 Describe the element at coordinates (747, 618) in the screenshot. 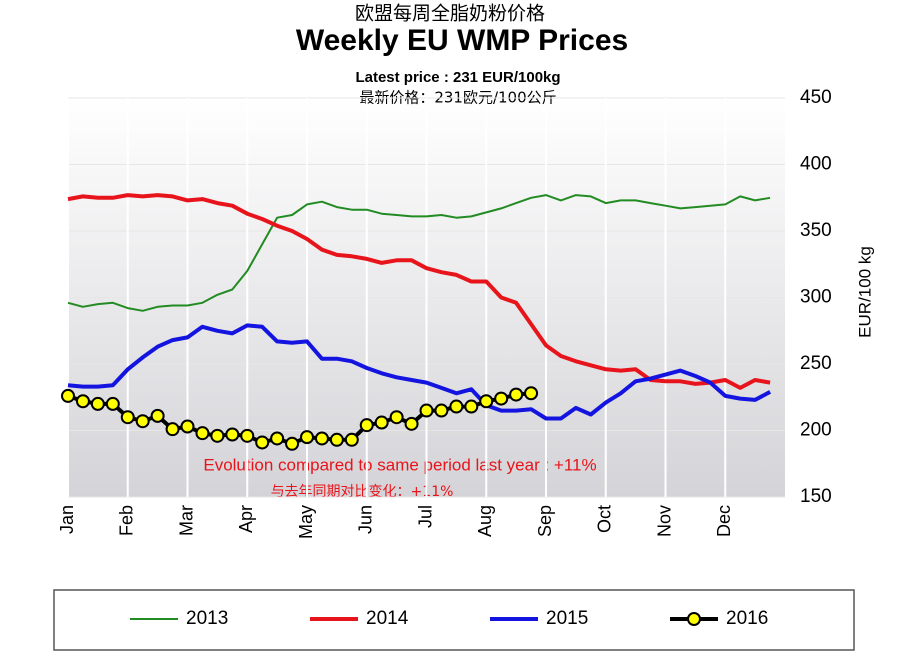

I see `legend-label: 2016` at that location.